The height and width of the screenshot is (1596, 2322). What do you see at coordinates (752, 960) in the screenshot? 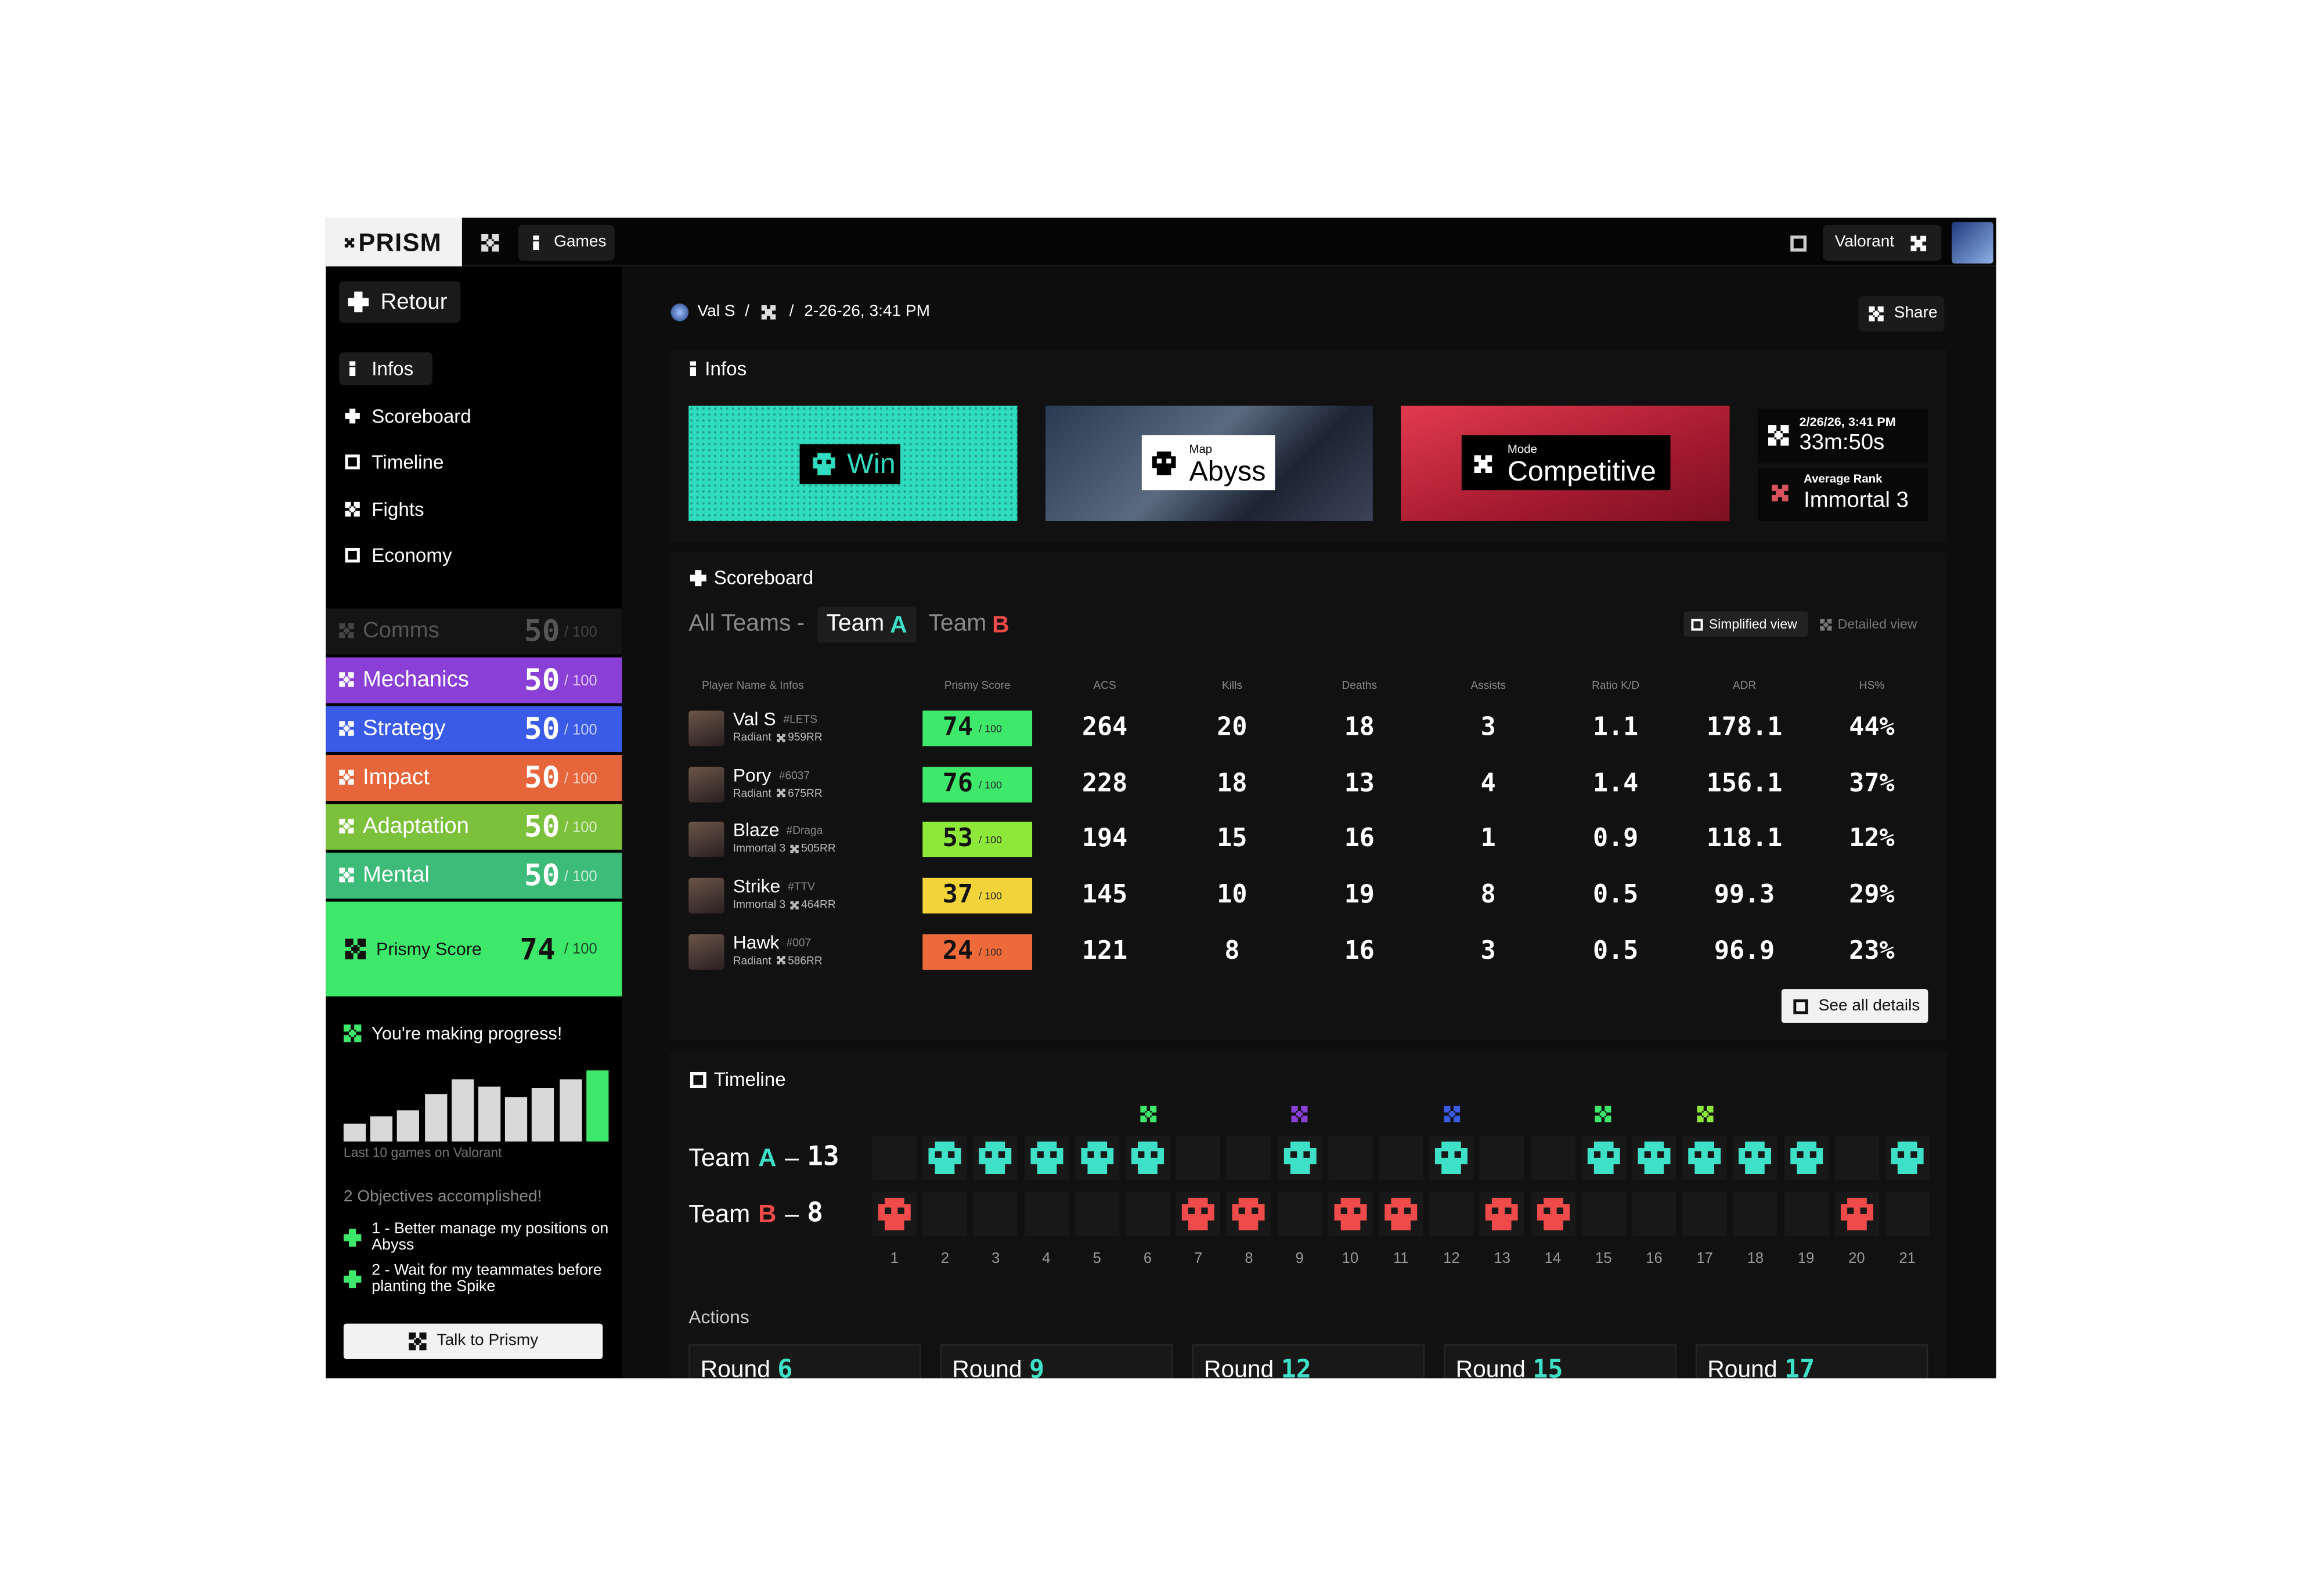
I see `player-rank: Radiant` at bounding box center [752, 960].